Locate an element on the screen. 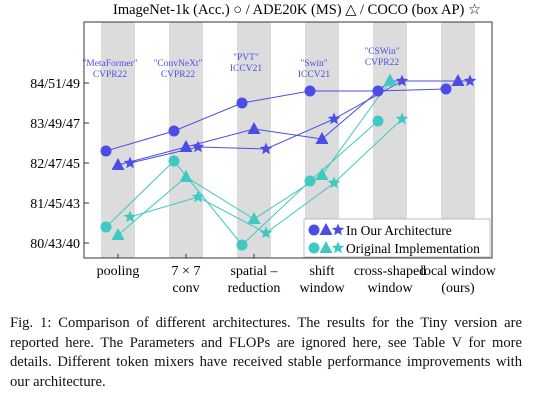 Image resolution: width=533 pixels, height=403 pixels. x-tick-label: local window is located at coordinates (458, 271).